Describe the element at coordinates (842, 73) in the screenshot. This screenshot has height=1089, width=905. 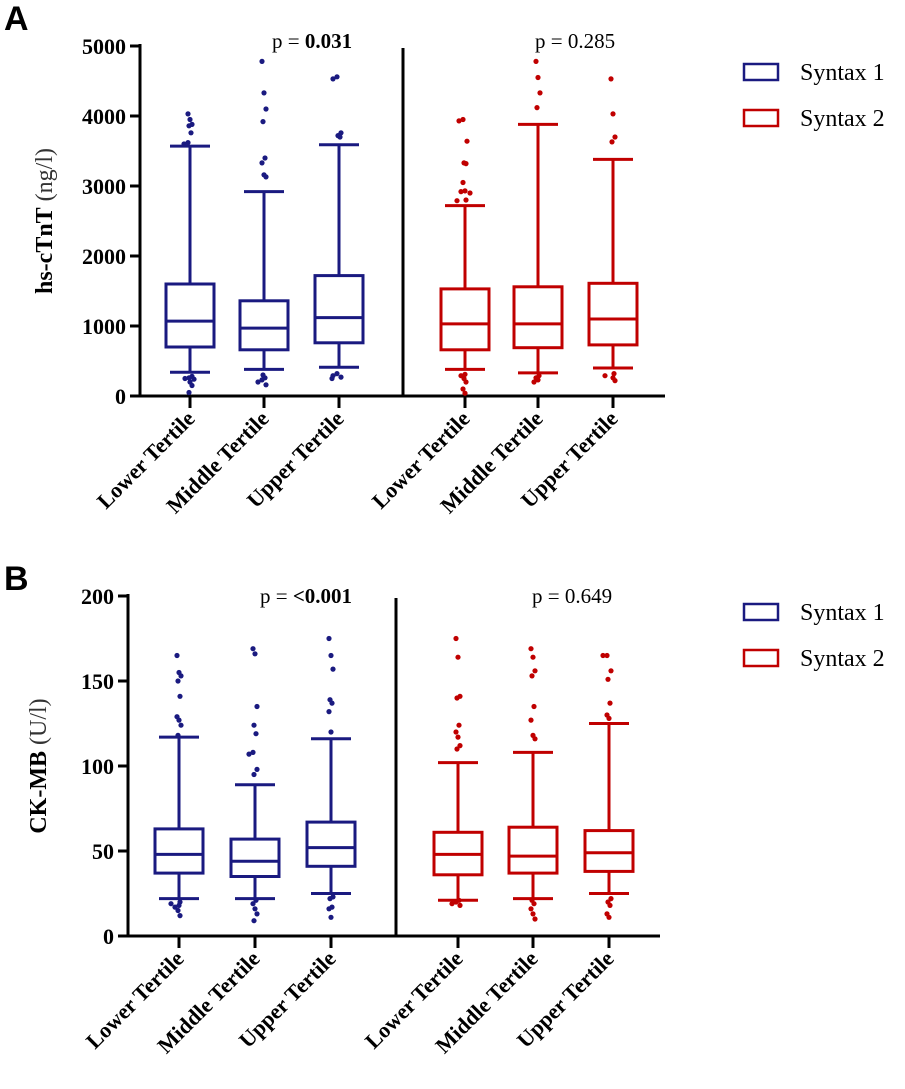
I see `legend-label: Syntax 1` at that location.